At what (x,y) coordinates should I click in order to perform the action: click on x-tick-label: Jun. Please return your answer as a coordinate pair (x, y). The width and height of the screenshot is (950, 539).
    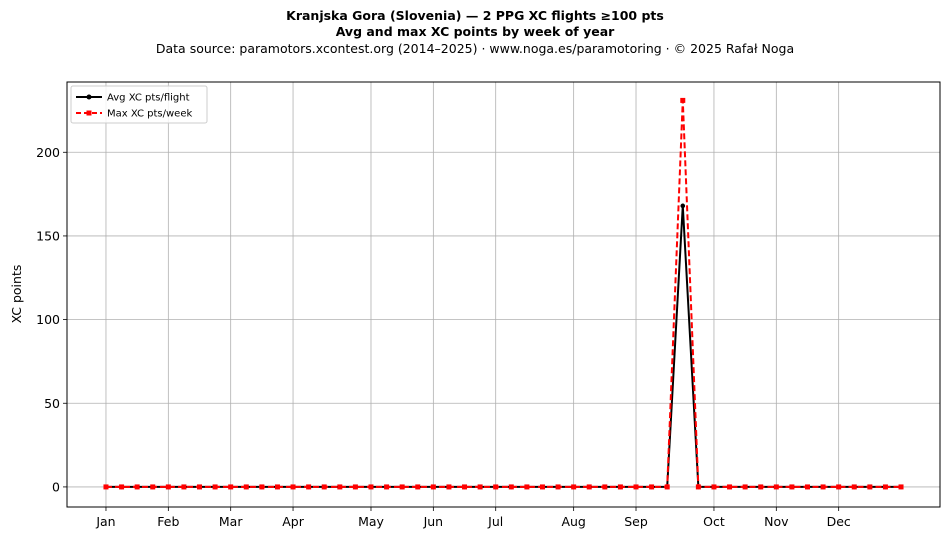
    Looking at the image, I should click on (433, 521).